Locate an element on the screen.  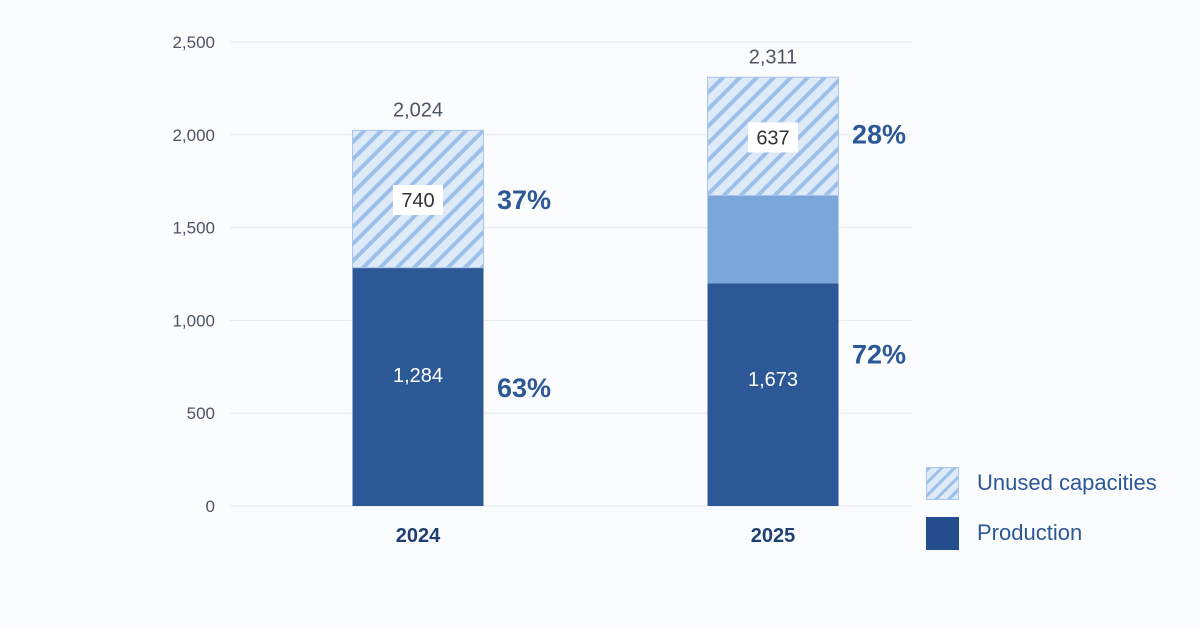
total-label-2025: 2,311 is located at coordinates (773, 57).